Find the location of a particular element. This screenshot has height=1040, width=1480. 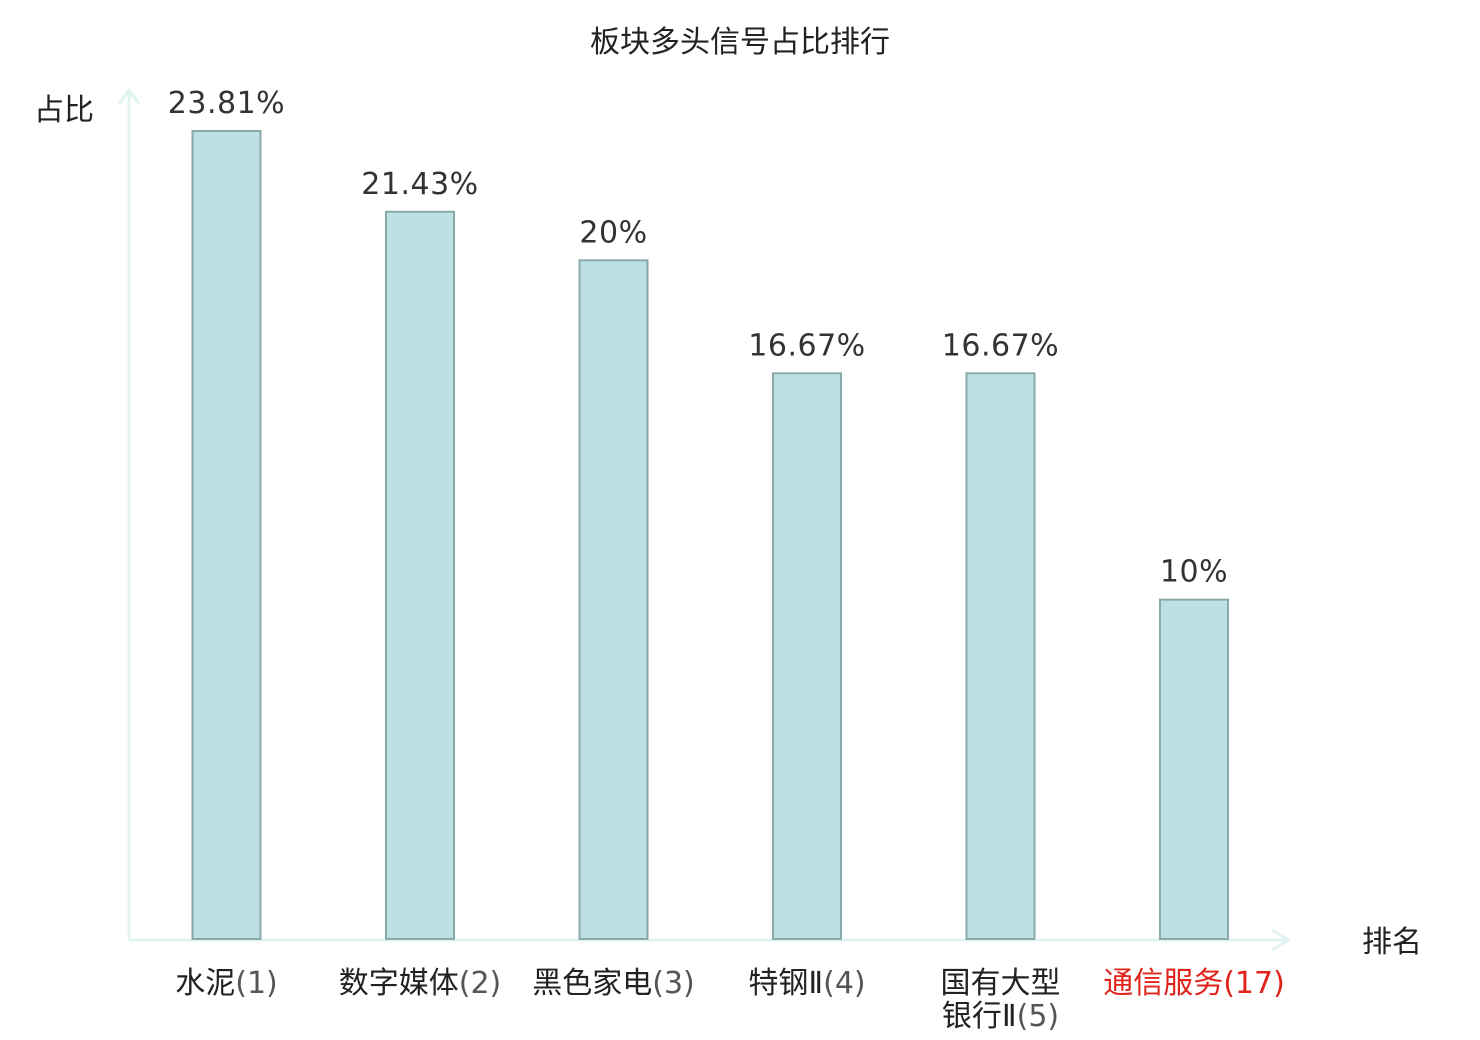

category-label: 国有大型银行Ⅱ(5) is located at coordinates (1001, 1000).